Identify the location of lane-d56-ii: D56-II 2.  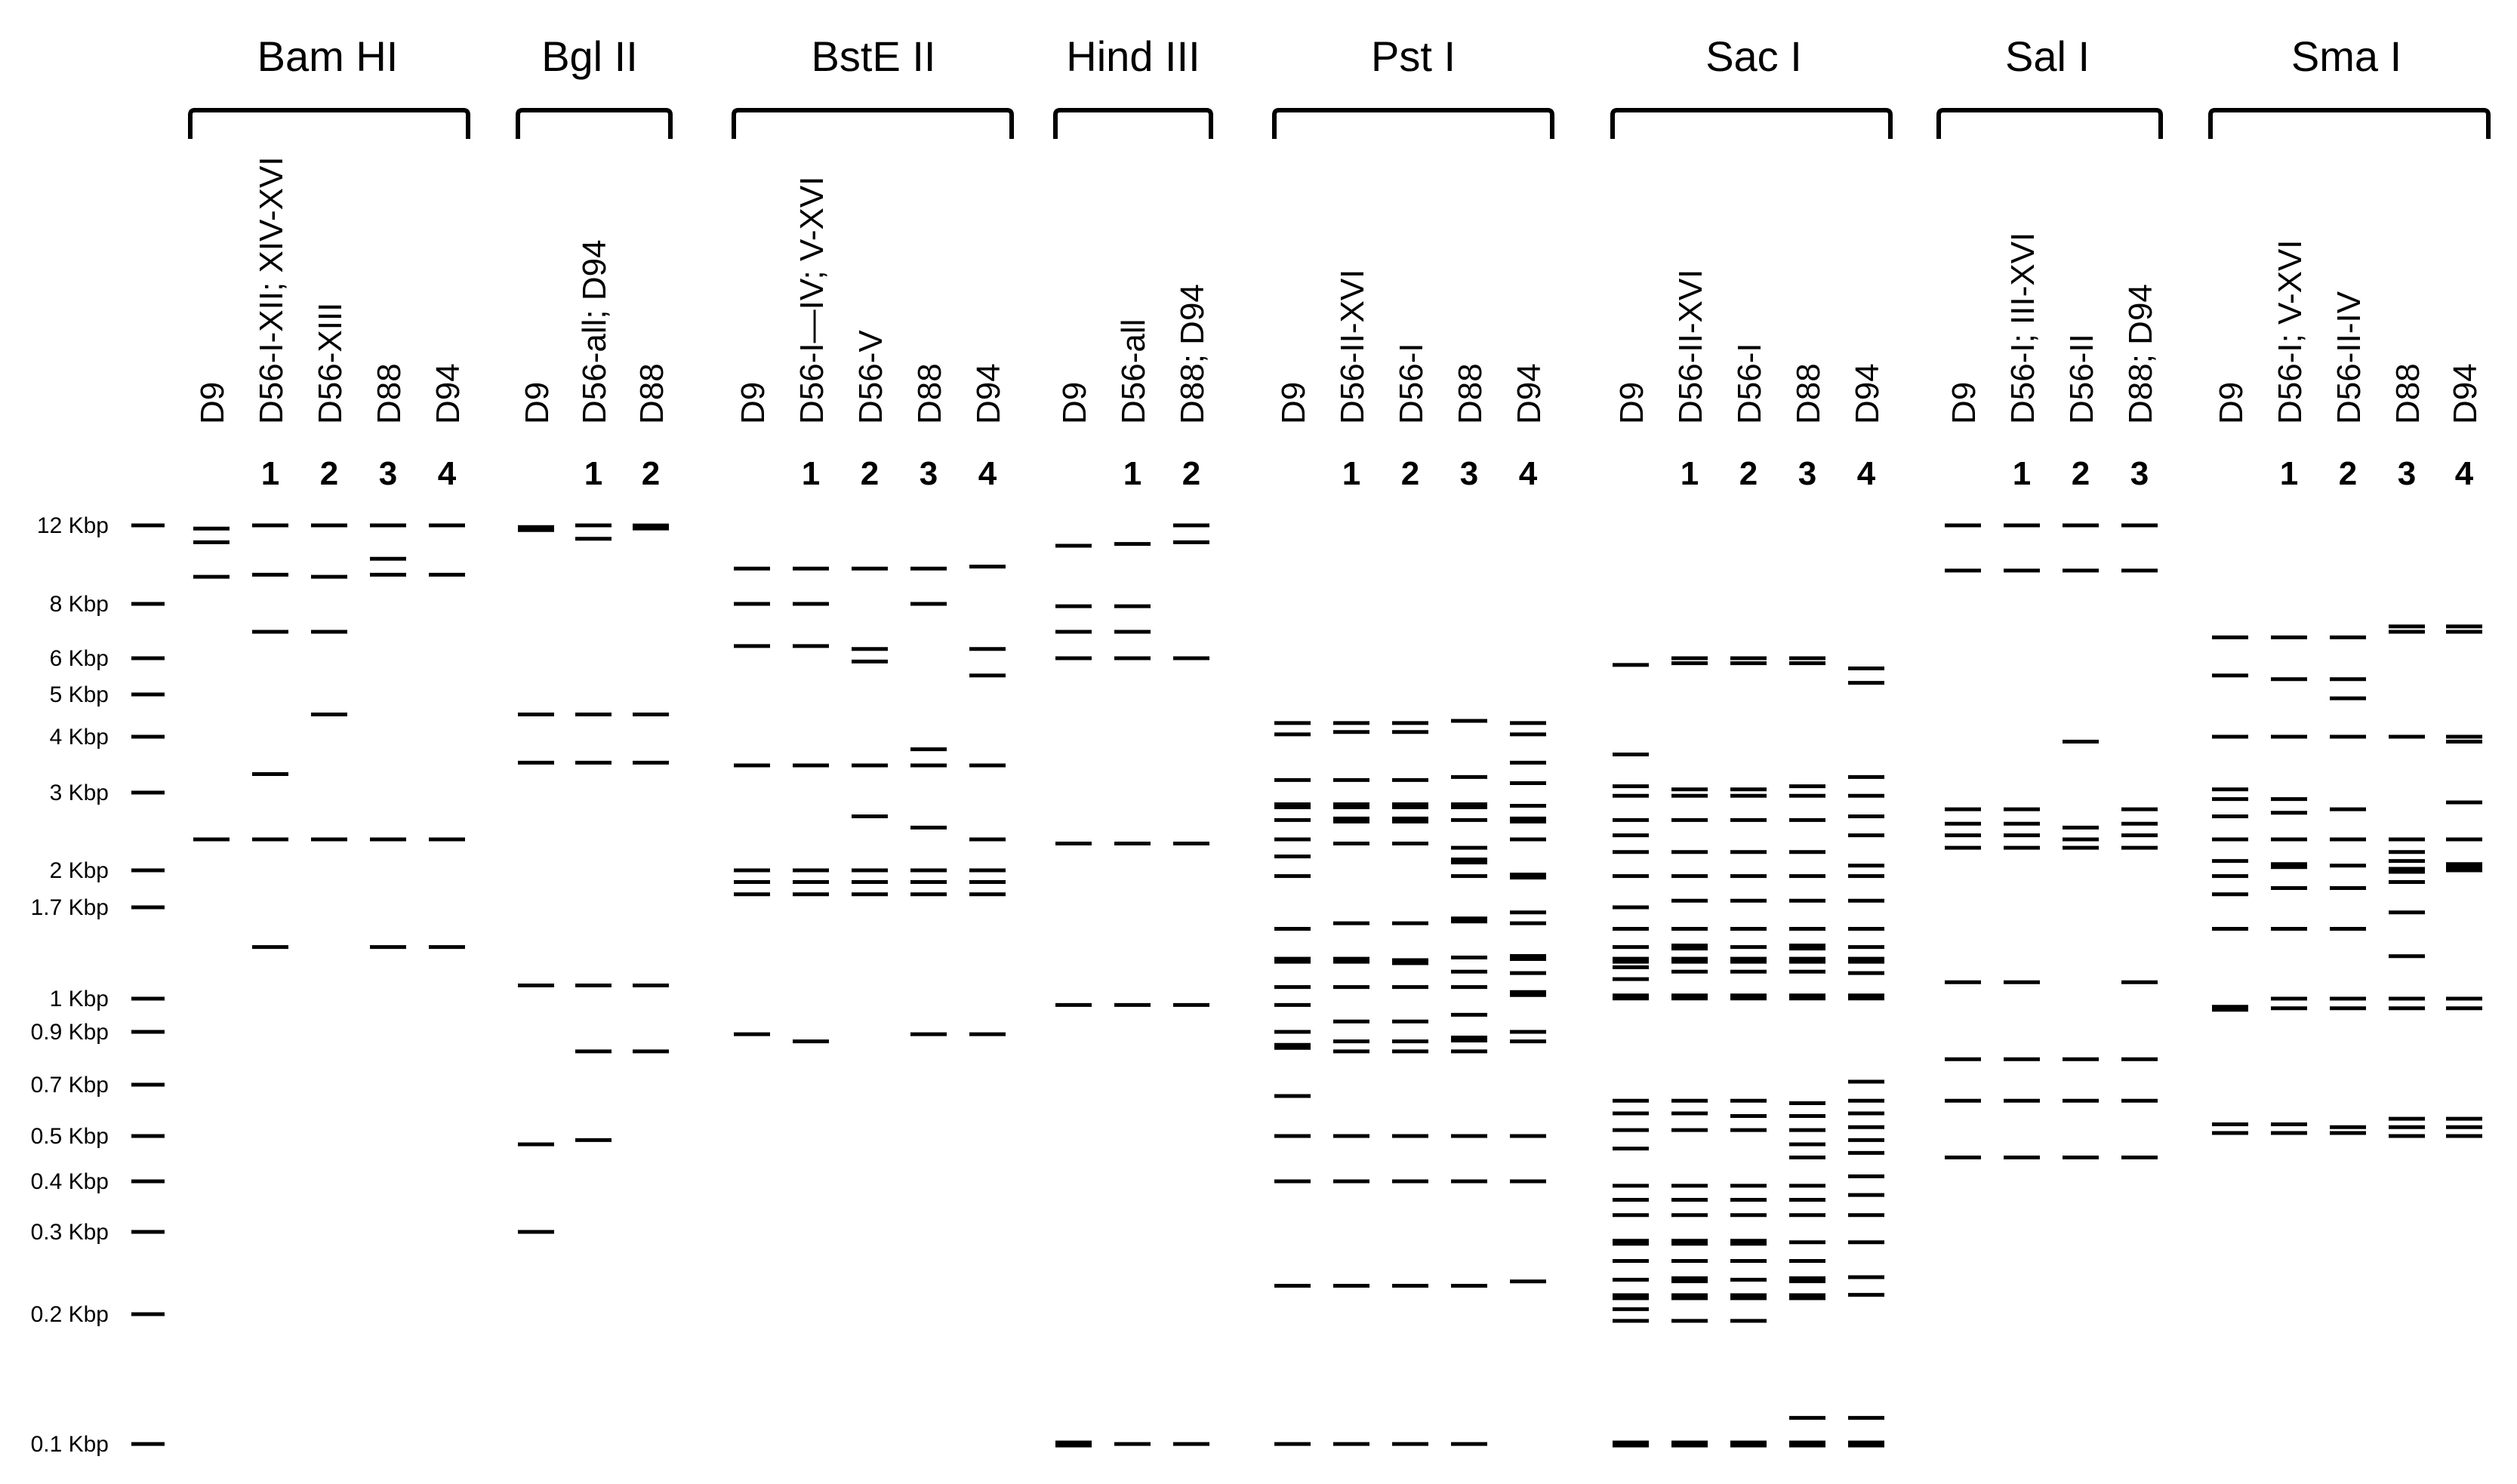
(2082, 746).